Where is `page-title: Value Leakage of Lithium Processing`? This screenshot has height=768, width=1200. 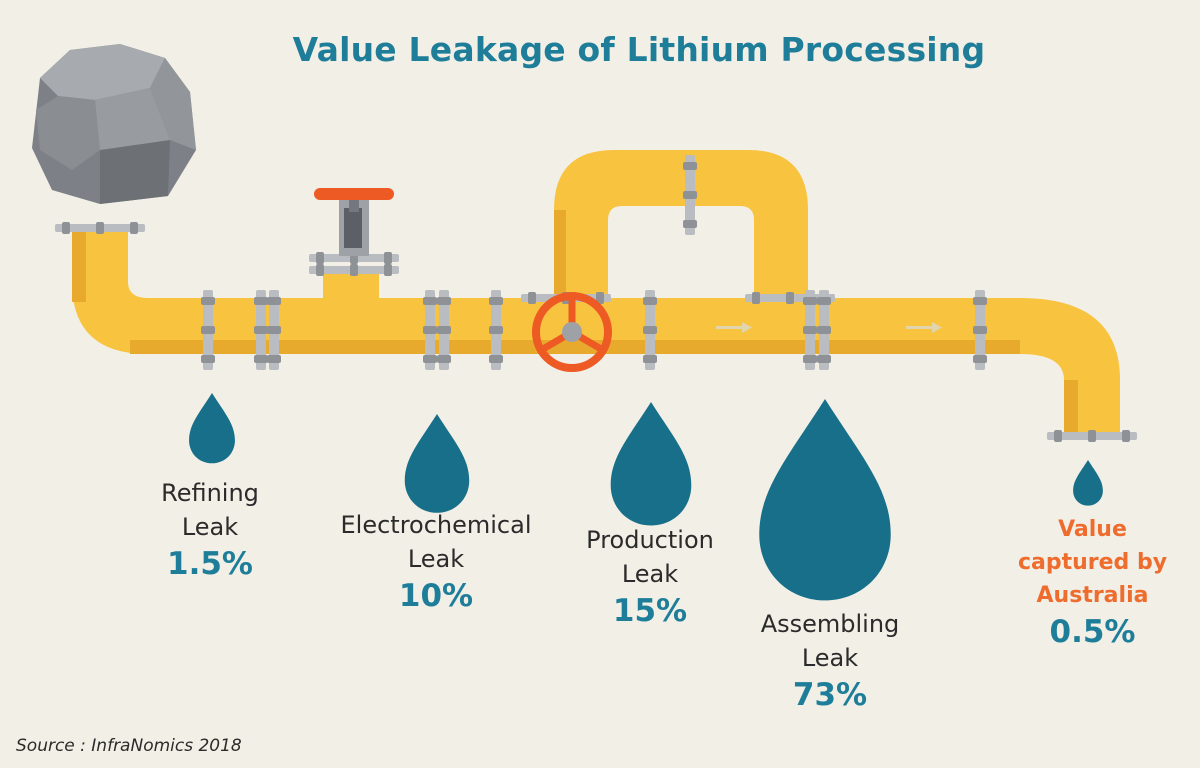 page-title: Value Leakage of Lithium Processing is located at coordinates (639, 49).